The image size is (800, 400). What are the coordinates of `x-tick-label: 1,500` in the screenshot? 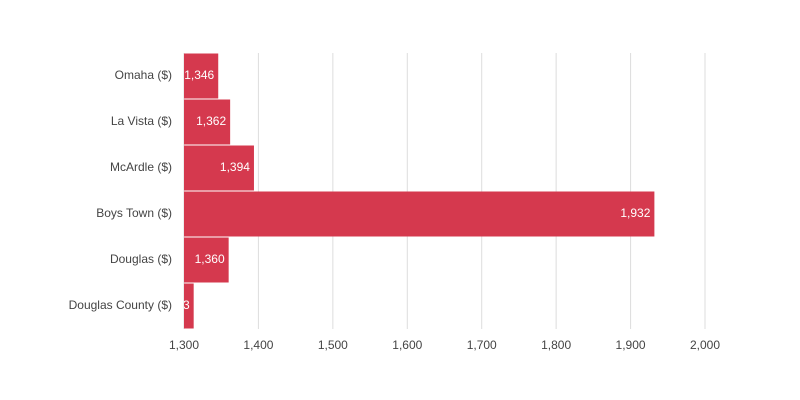 It's located at (333, 345).